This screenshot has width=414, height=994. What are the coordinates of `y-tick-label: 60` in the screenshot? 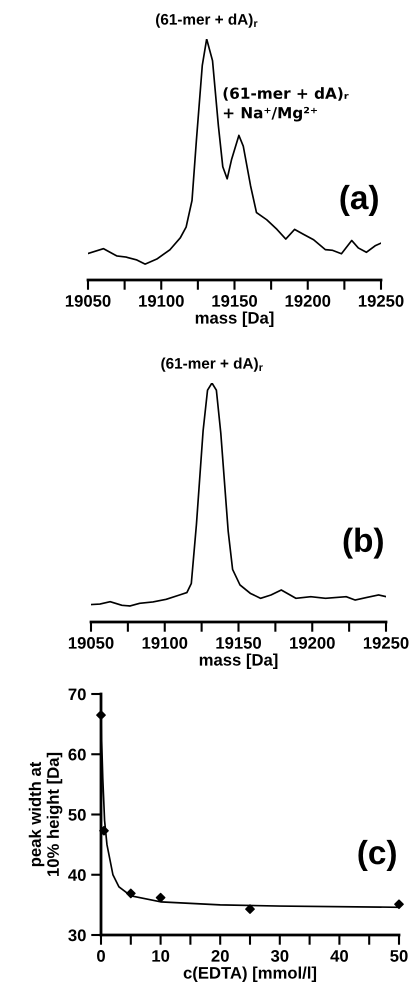 It's located at (77, 754).